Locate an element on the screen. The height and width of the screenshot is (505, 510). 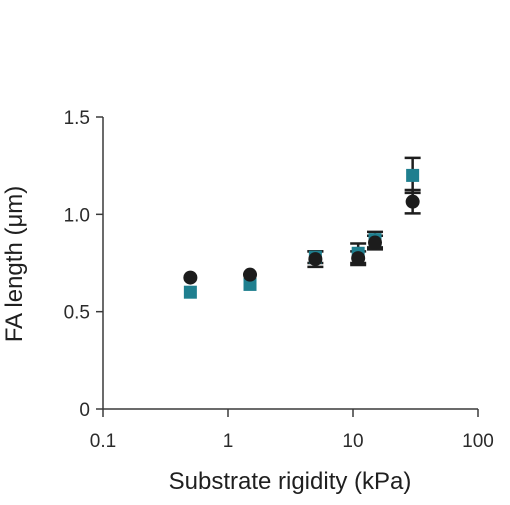
x-axis-title: Substrate rigidity (kPa) is located at coordinates (290, 481).